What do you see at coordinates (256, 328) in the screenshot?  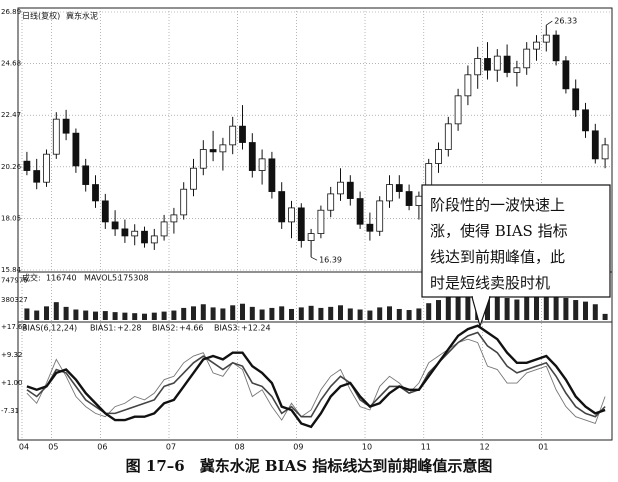 I see `legend-value: +12.24` at bounding box center [256, 328].